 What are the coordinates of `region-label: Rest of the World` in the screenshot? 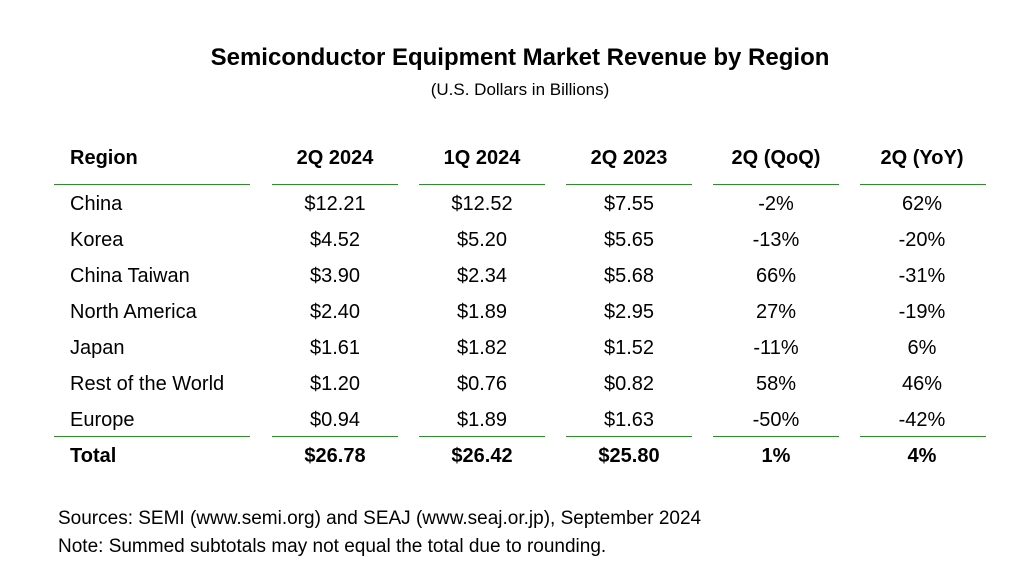 It's located at (147, 384).